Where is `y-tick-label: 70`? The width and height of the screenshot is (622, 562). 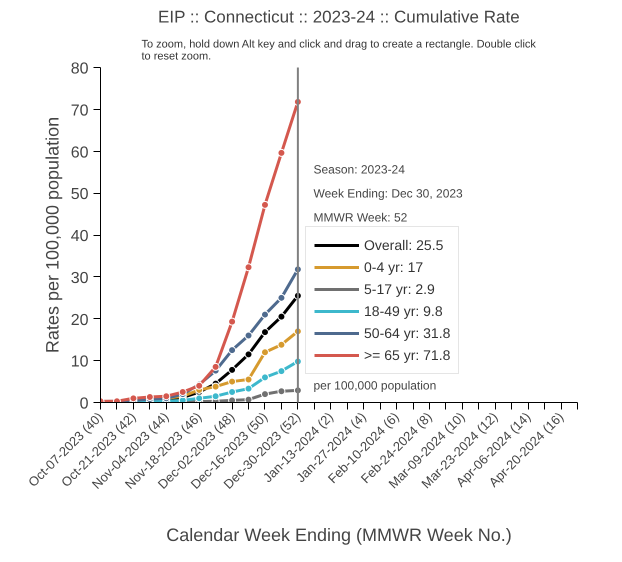 y-tick-label: 70 is located at coordinates (79, 111).